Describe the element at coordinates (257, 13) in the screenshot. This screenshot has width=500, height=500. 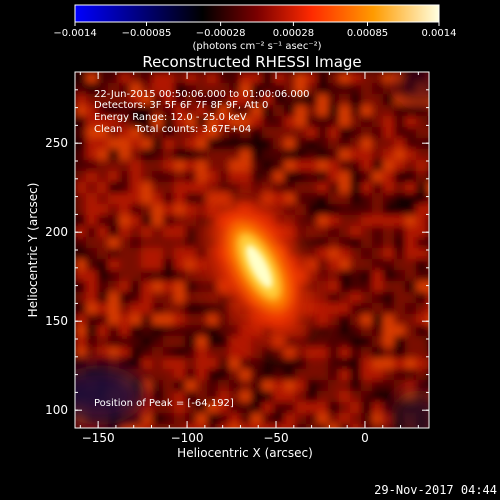
I see `colorbar-gradient` at that location.